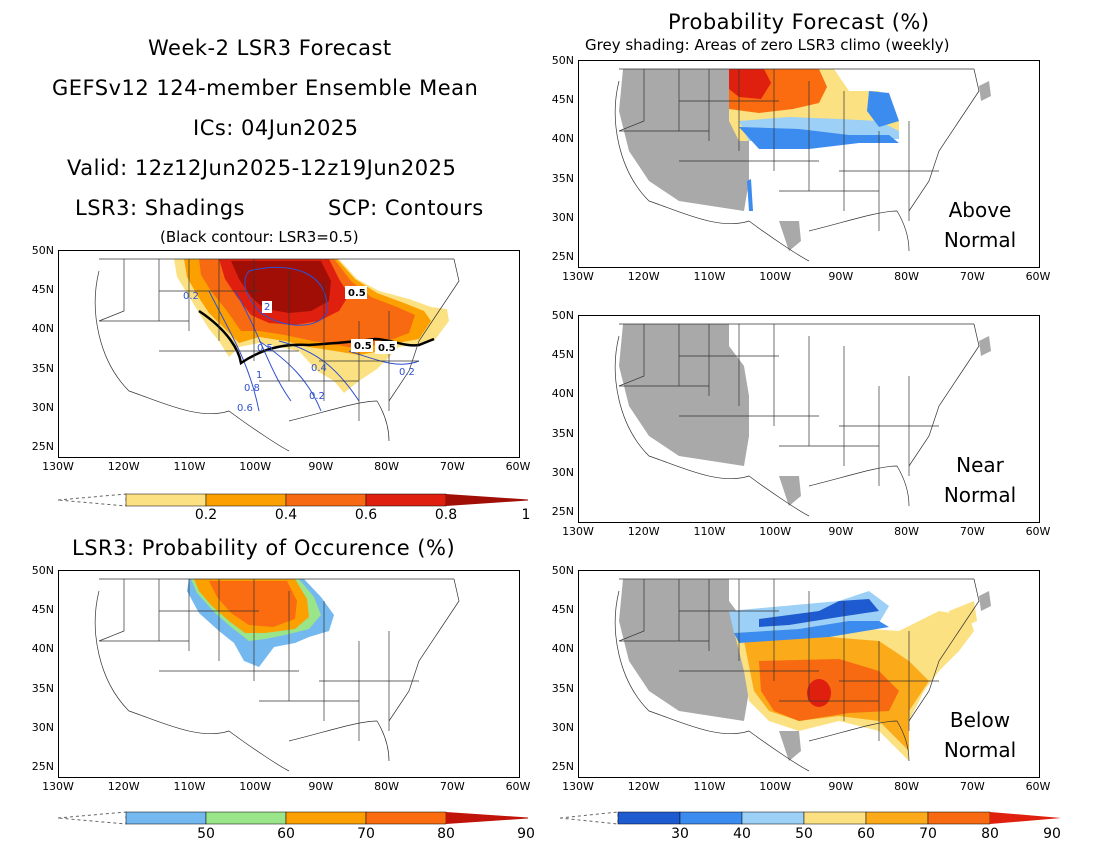 The image size is (1100, 850). Describe the element at coordinates (562, 511) in the screenshot. I see `lat-label-near: 25N` at that location.